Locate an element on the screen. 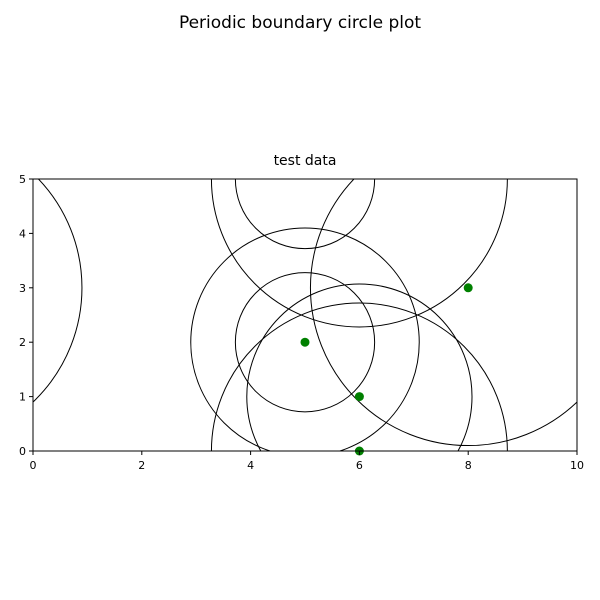 The image size is (600, 600). x-tick-label-4: 8 is located at coordinates (468, 465).